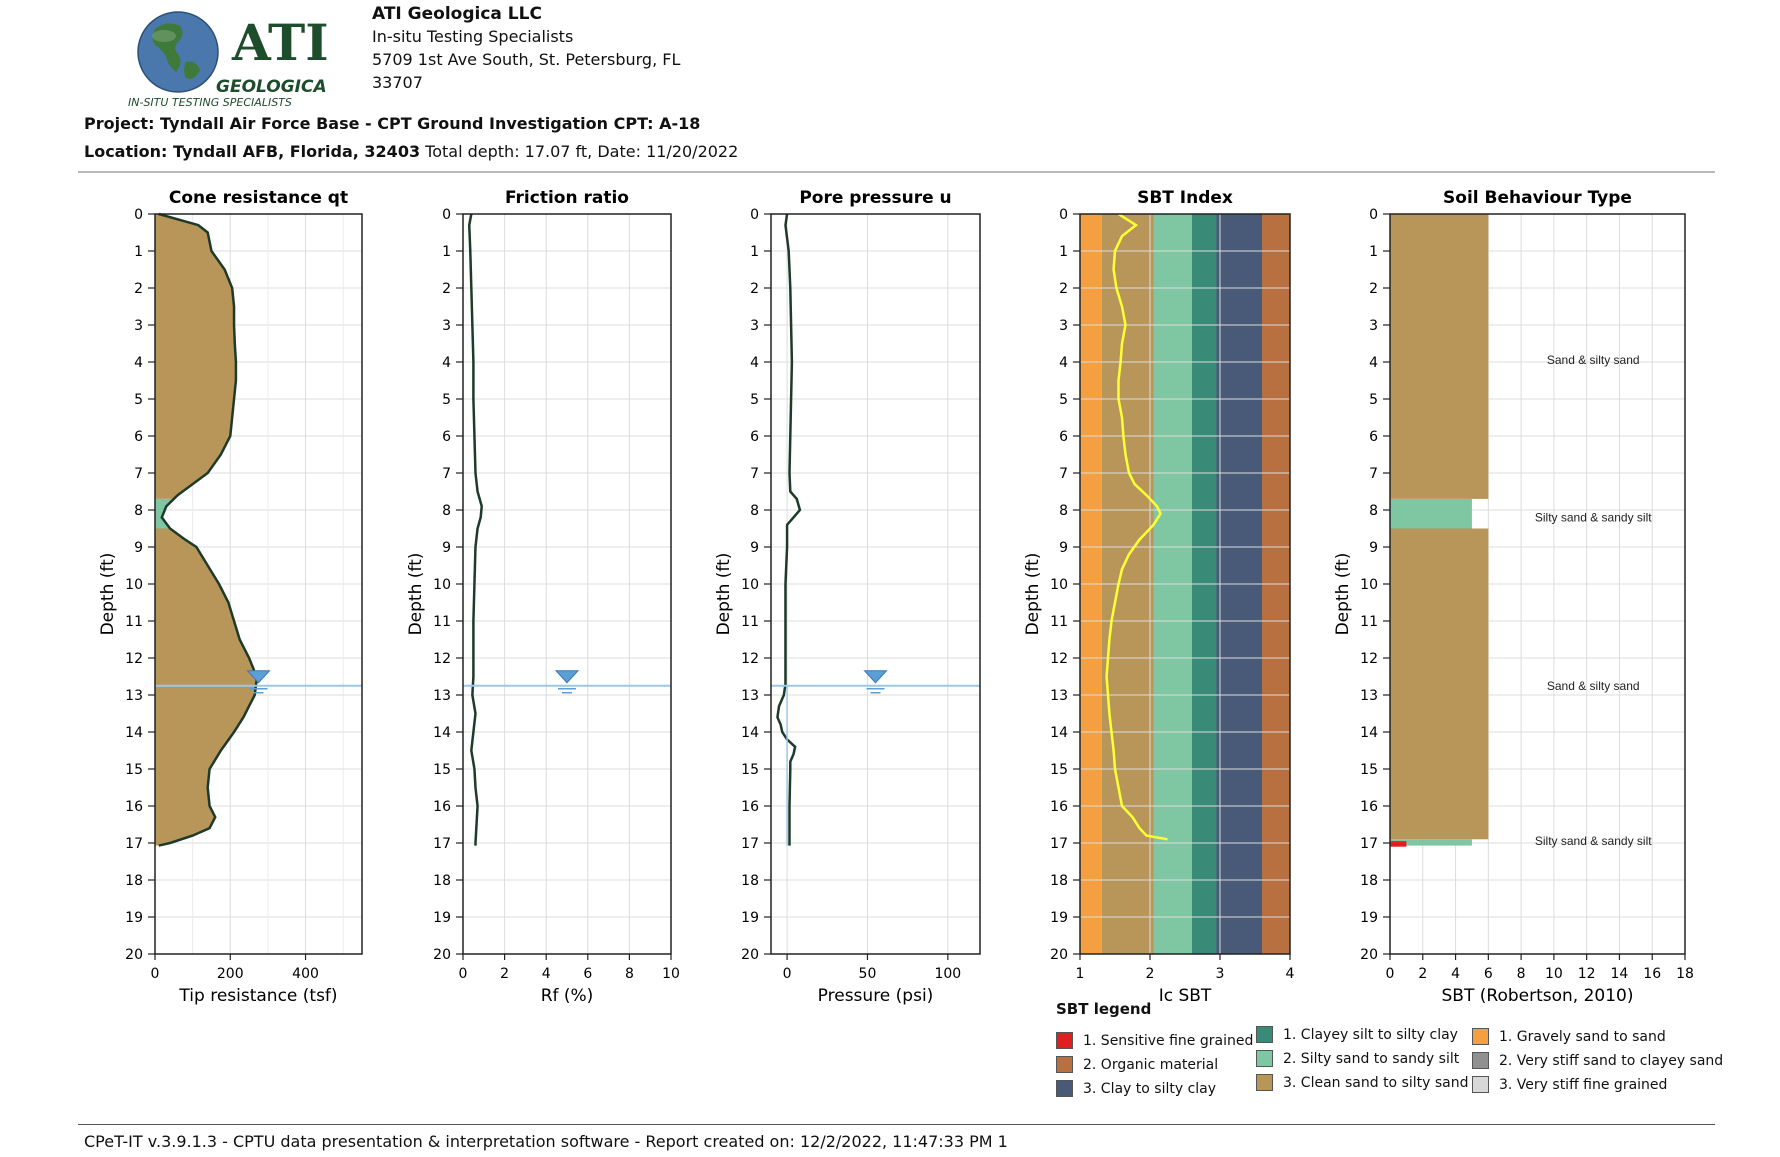 Image resolution: width=1780 pixels, height=1157 pixels. I want to click on chart-title: Pore pressure u, so click(875, 198).